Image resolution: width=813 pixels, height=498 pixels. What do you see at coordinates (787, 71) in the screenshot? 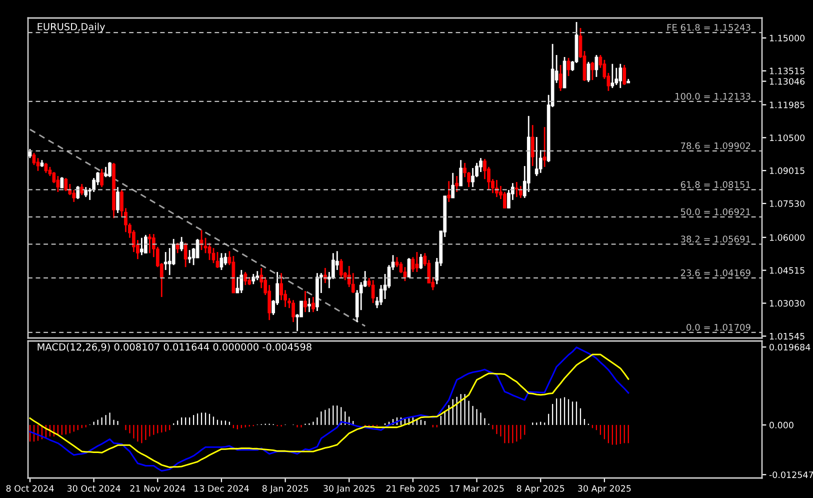
I see `y-tick-label: 1.13515` at bounding box center [787, 71].